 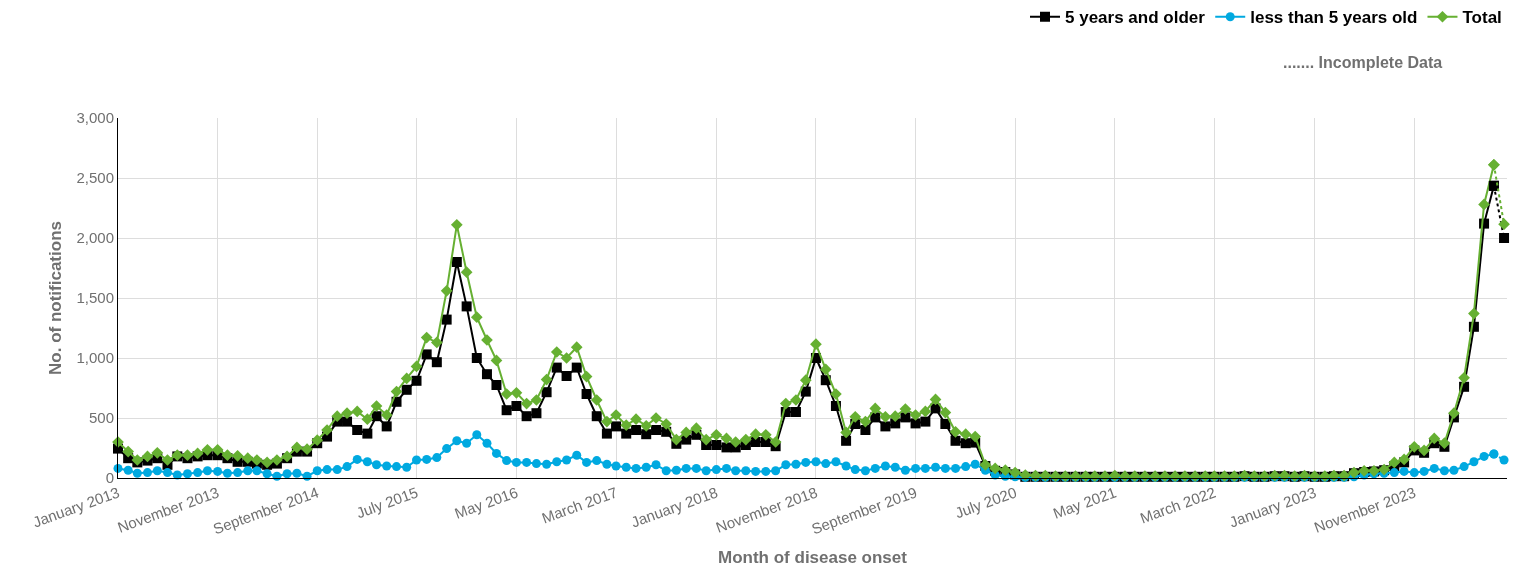 I want to click on x-tick-label: July 2020, so click(x=985, y=502).